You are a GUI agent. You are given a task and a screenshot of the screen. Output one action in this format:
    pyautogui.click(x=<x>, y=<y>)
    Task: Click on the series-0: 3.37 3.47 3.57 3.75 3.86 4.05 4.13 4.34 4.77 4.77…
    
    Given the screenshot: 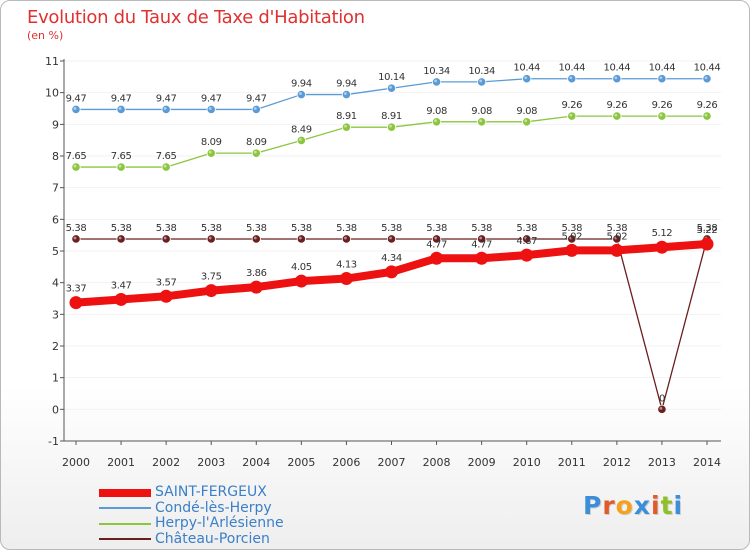 What is the action you would take?
    pyautogui.click(x=392, y=267)
    